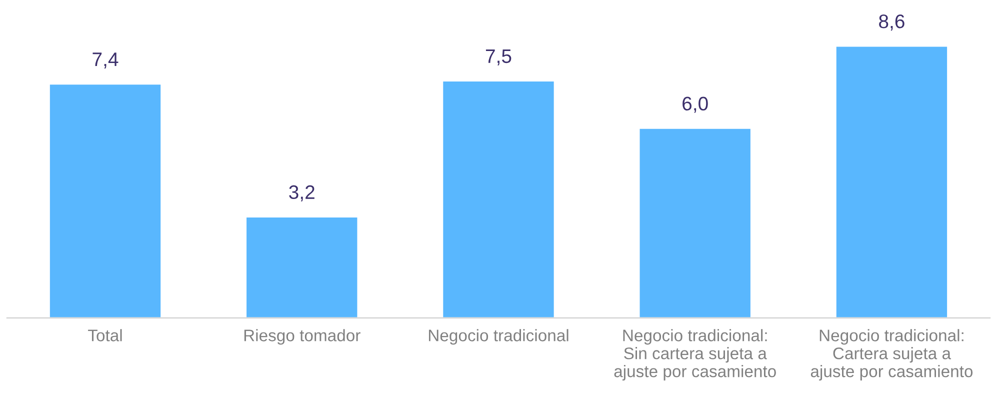 This screenshot has height=401, width=993. Describe the element at coordinates (105, 335) in the screenshot. I see `x-tick-label: Total` at that location.